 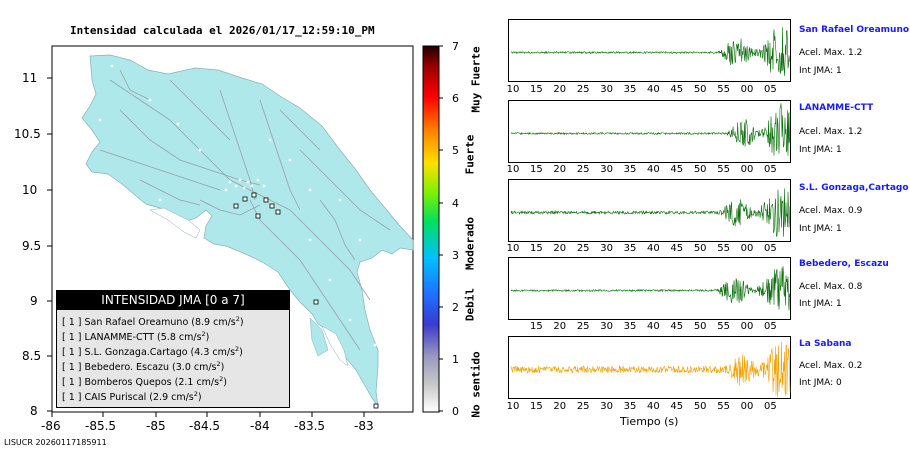 What do you see at coordinates (364, 426) in the screenshot?
I see `lon-tick-label: -83` at bounding box center [364, 426].